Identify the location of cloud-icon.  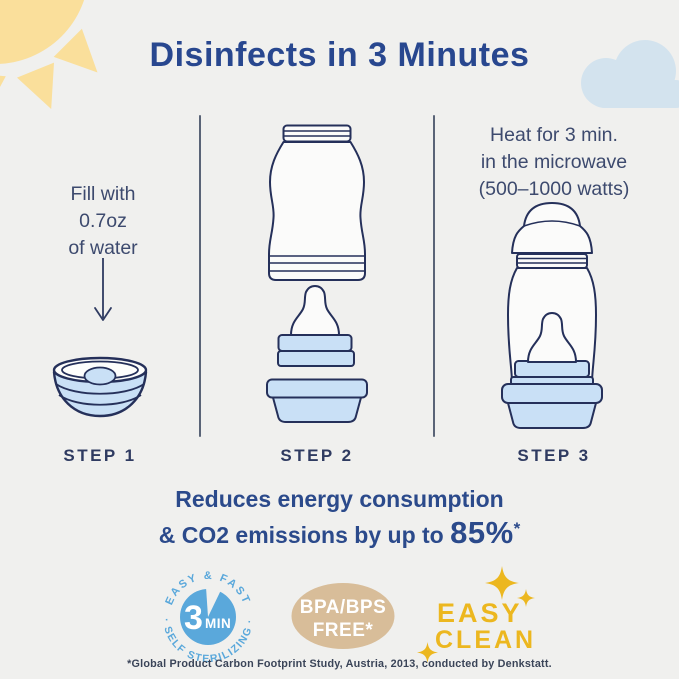
(630, 74).